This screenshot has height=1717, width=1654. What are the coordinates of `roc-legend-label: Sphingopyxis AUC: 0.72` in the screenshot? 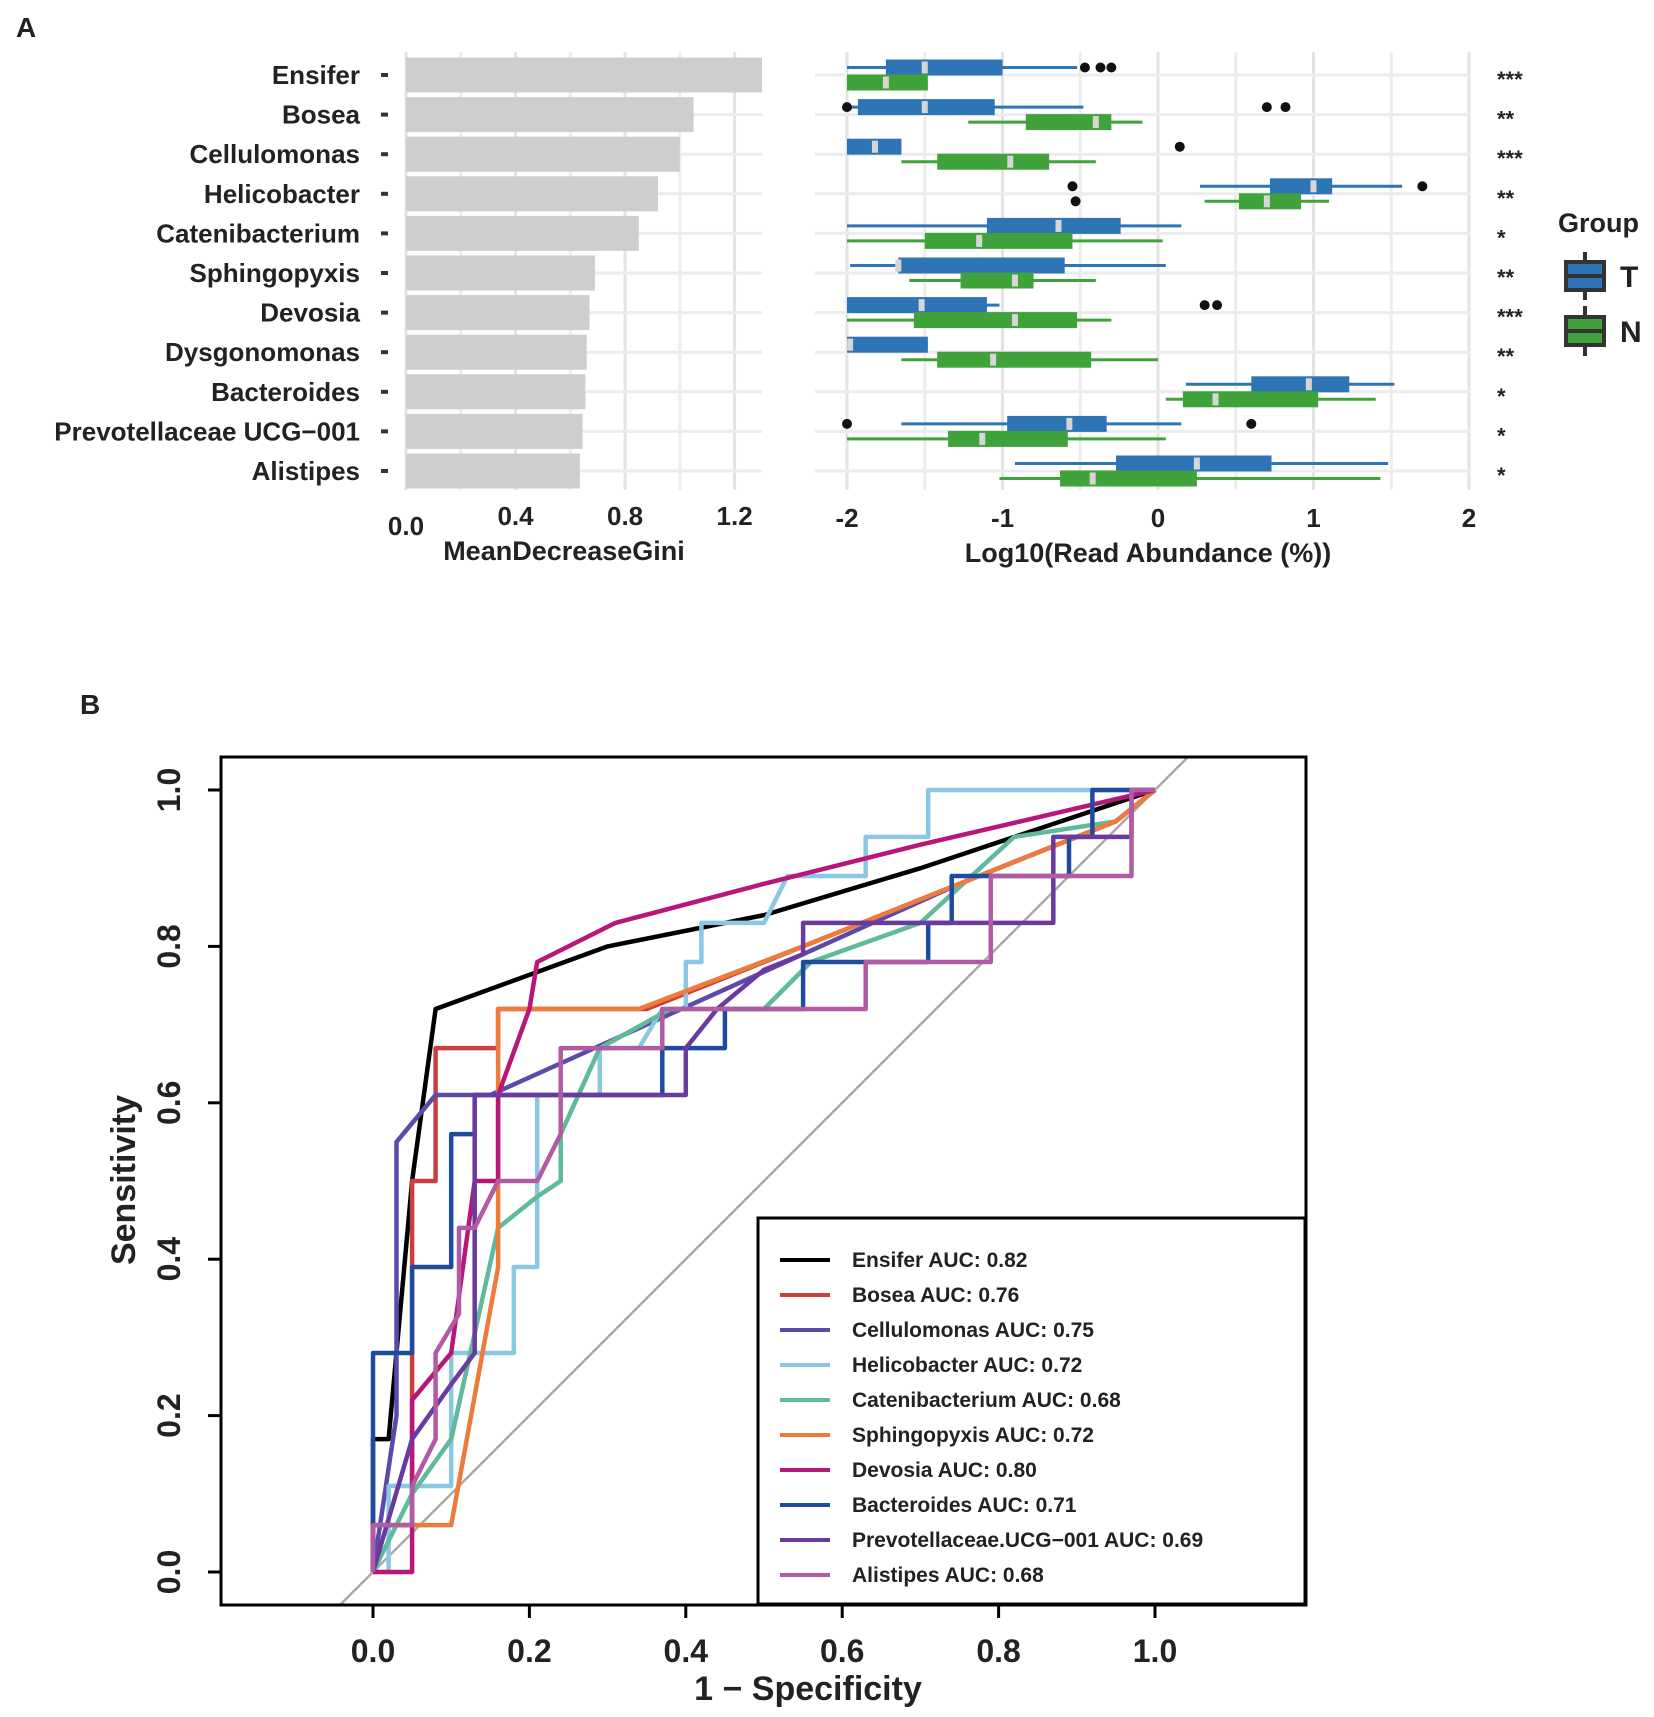 It's located at (973, 1435).